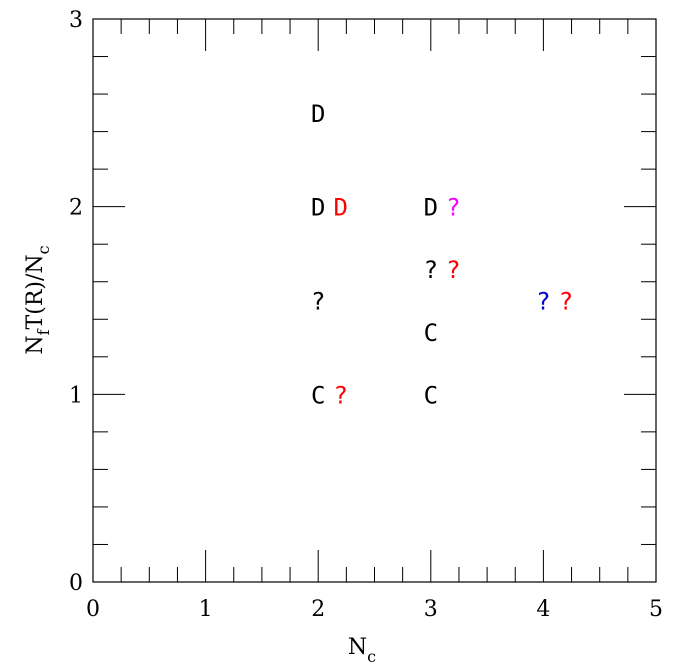 This screenshot has height=666, width=674. I want to click on y-tick-label: 3, so click(76, 20).